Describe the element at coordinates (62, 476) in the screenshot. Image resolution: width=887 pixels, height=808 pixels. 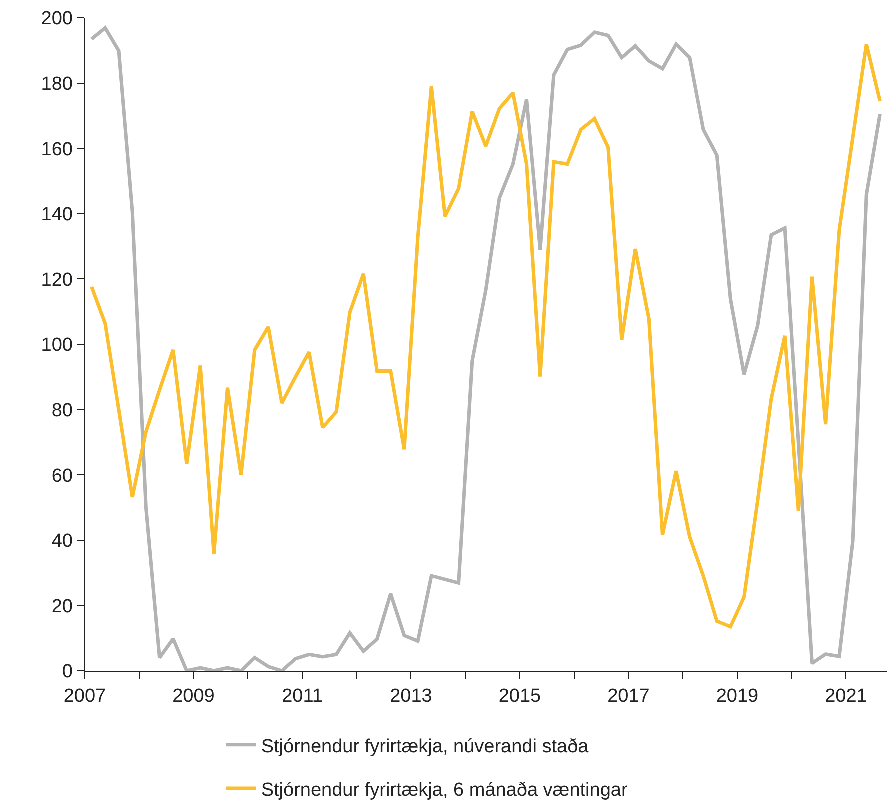
I see `y-tick-label: 60` at that location.